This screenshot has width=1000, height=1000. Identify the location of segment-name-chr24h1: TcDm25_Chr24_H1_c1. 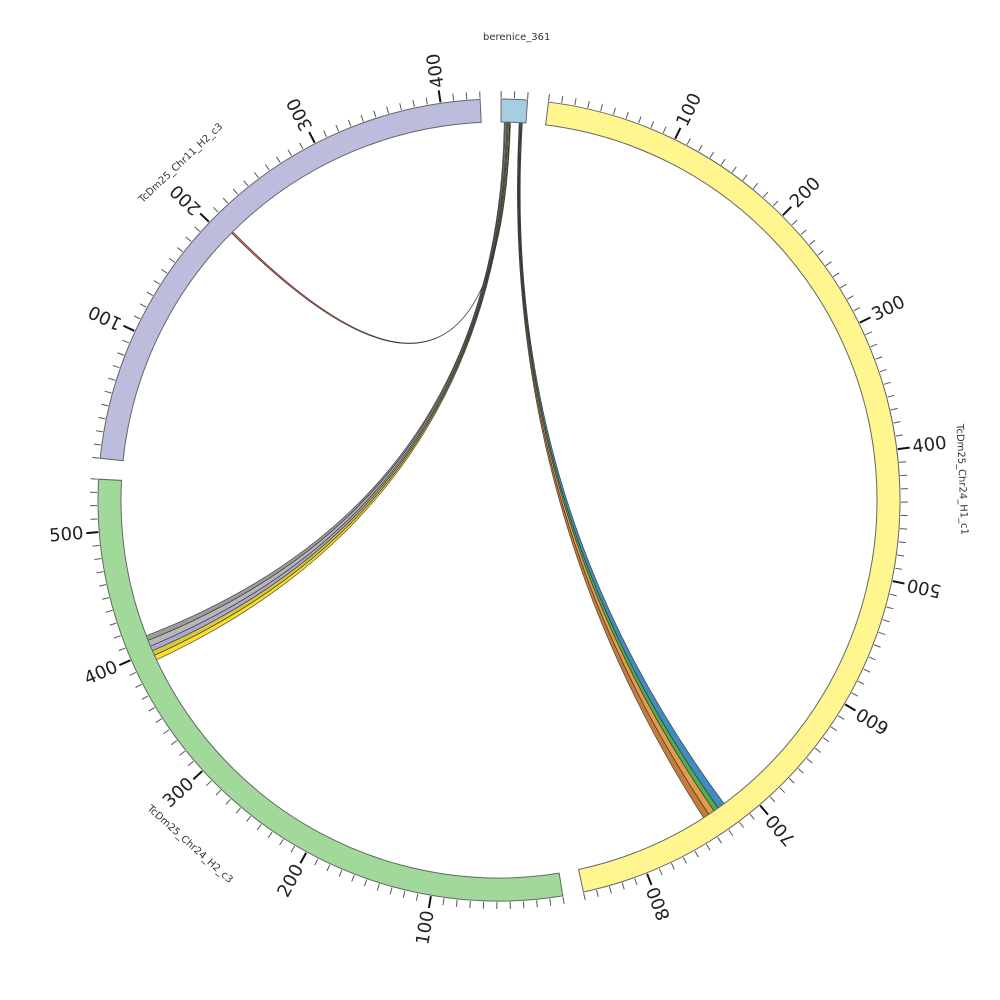
(962, 479).